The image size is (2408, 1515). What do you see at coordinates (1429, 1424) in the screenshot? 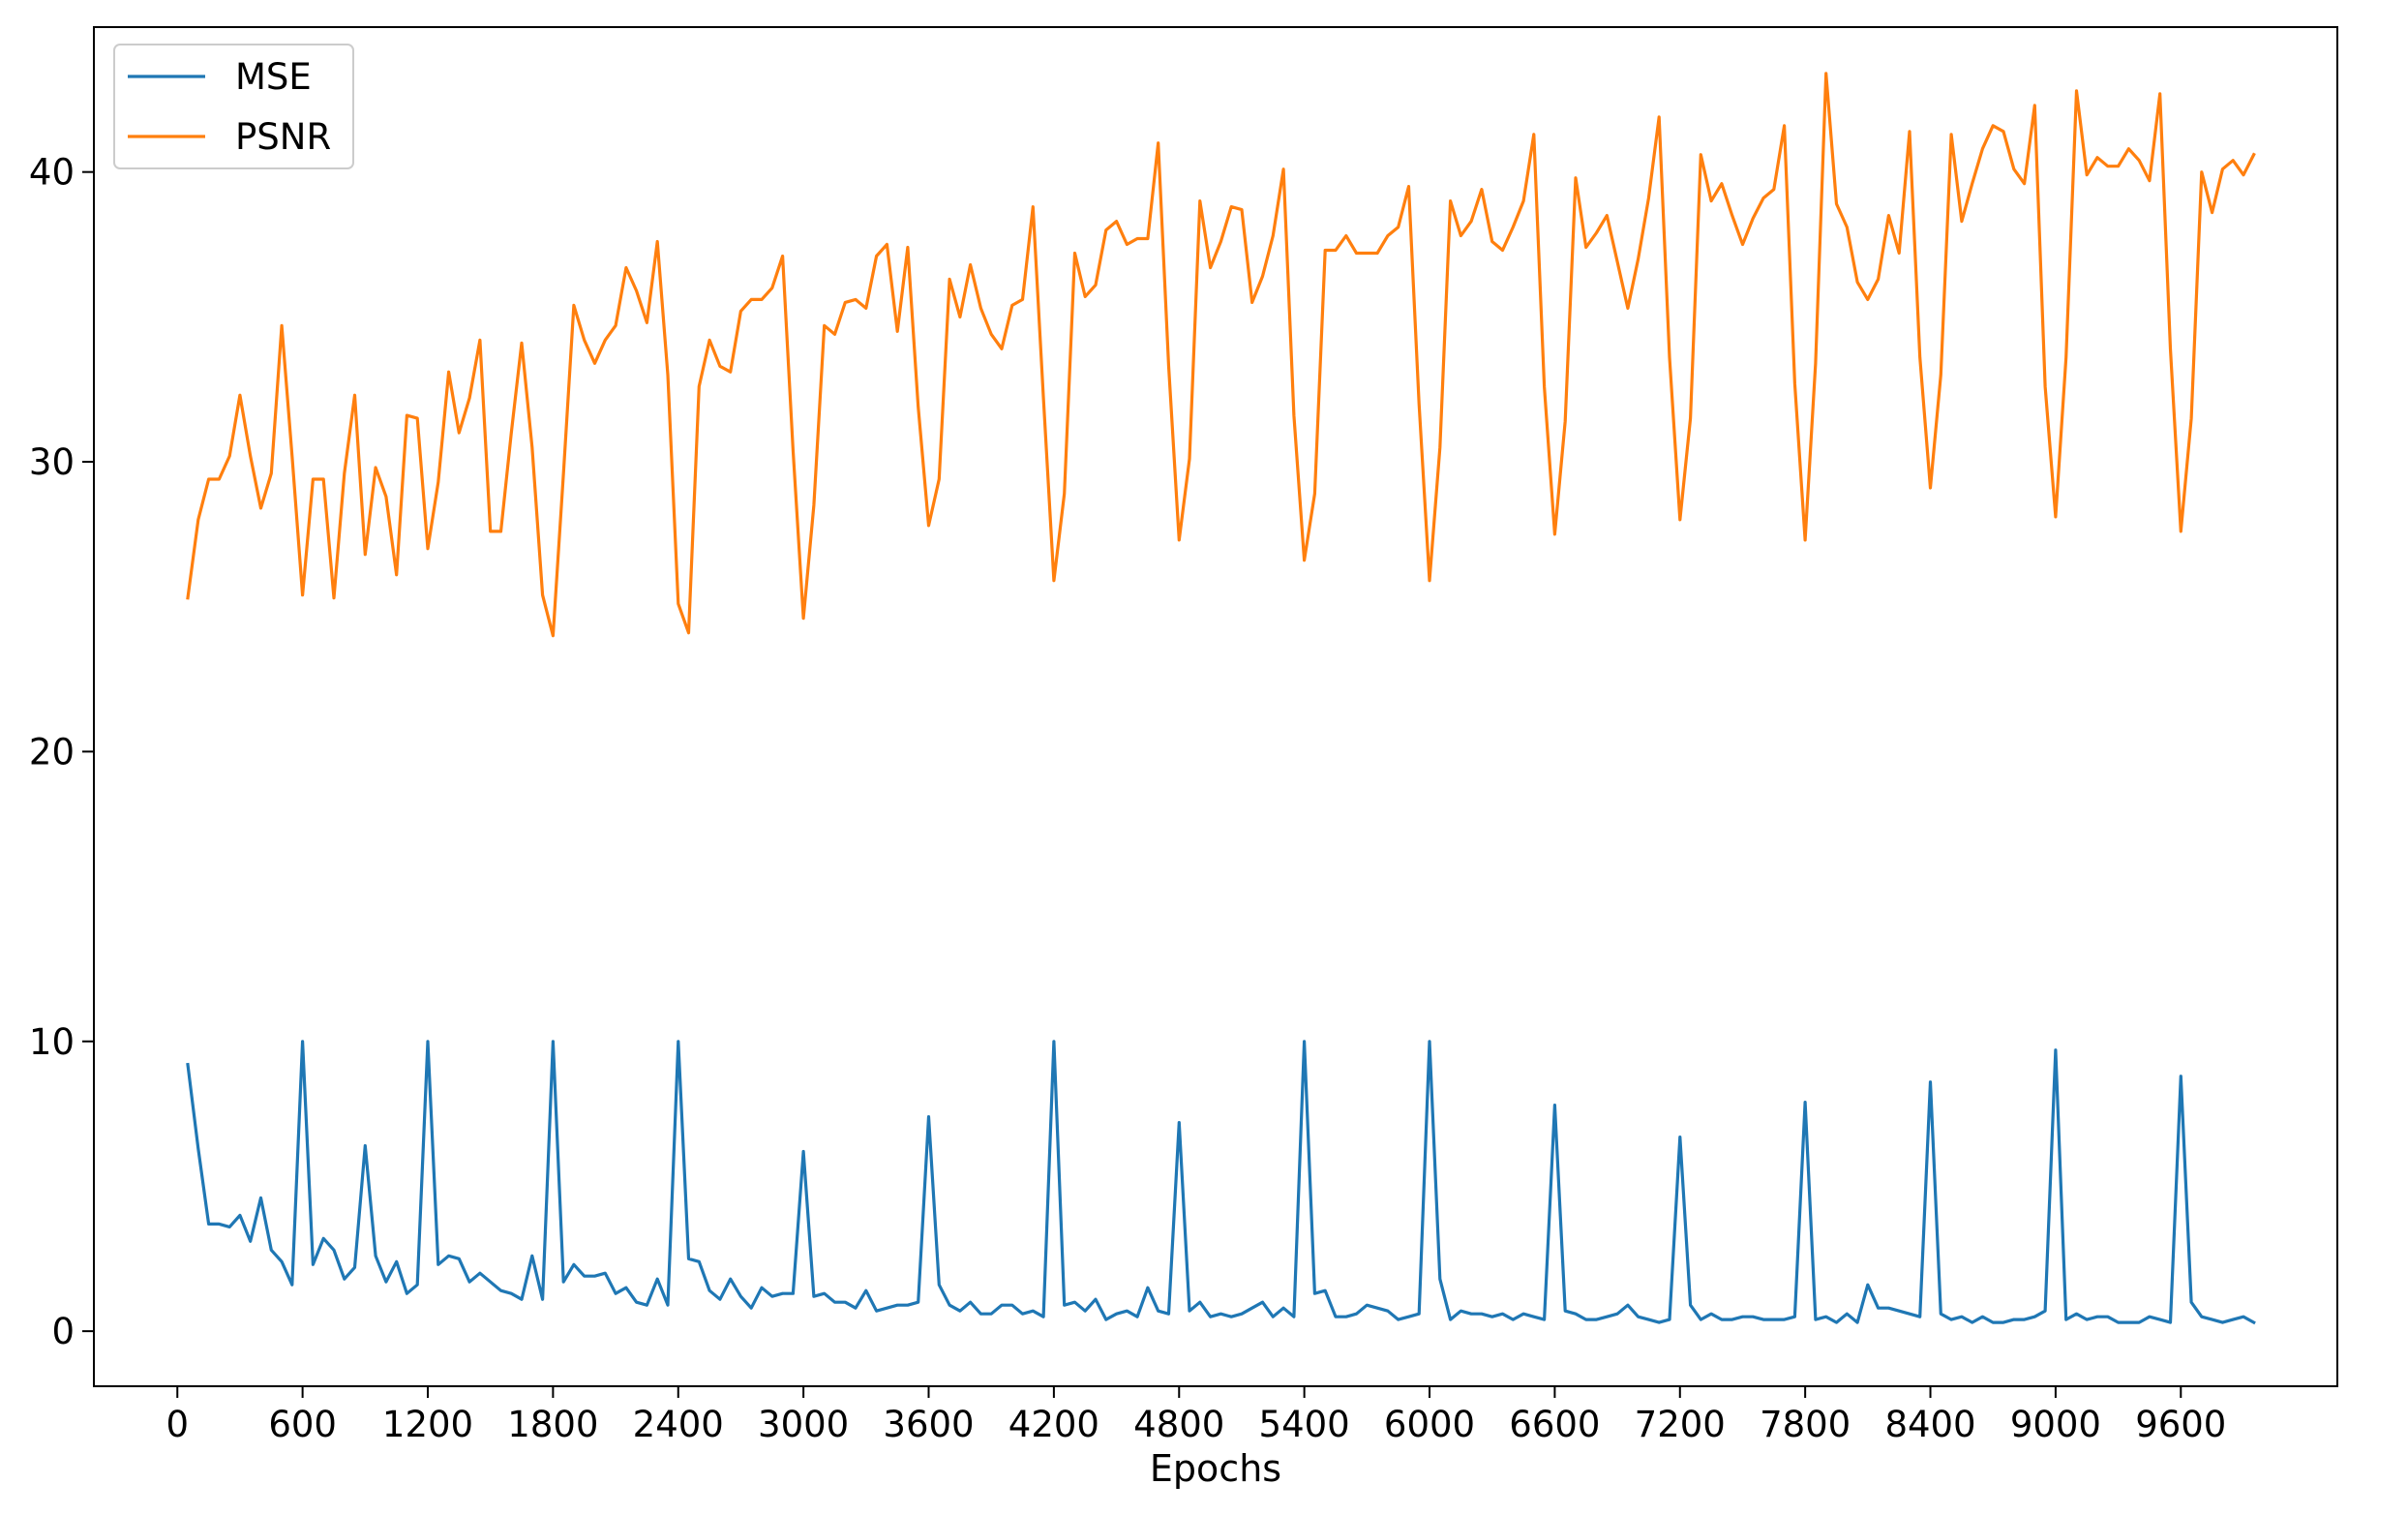
I see `x-tick-label: 6000` at bounding box center [1429, 1424].